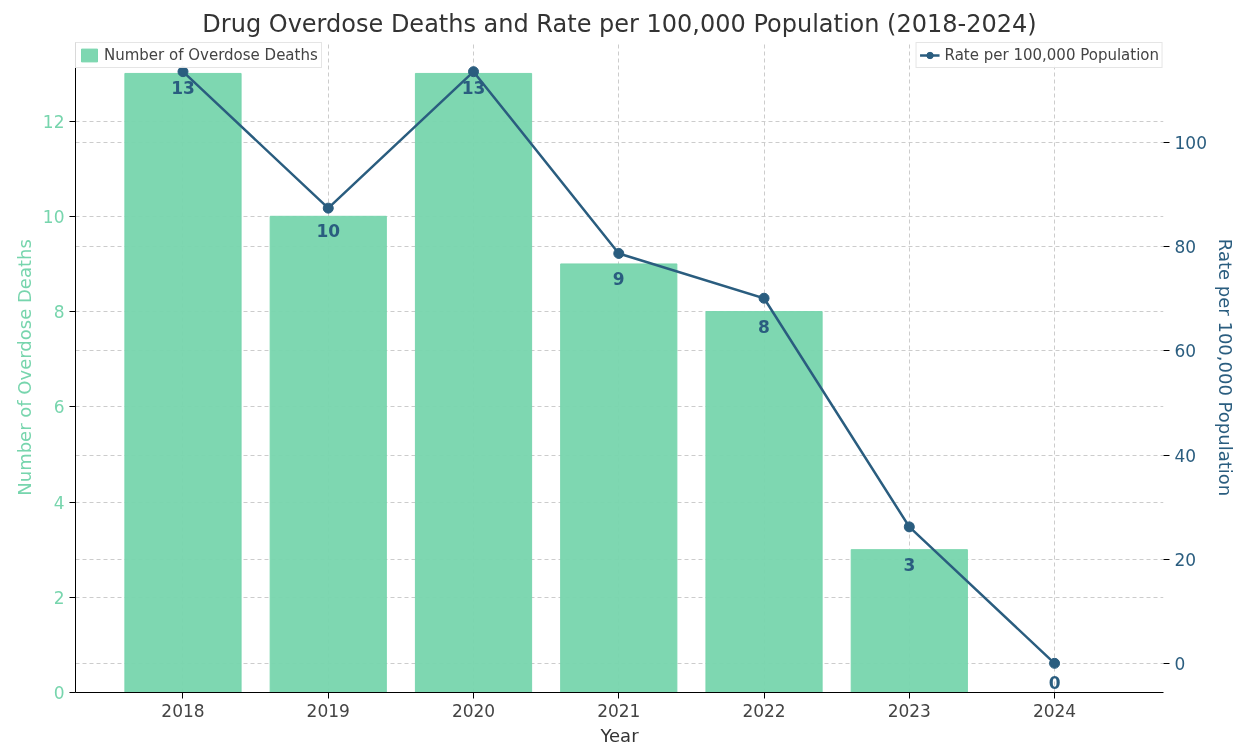 The image size is (1244, 748). I want to click on x-axis-title: Year, so click(619, 735).